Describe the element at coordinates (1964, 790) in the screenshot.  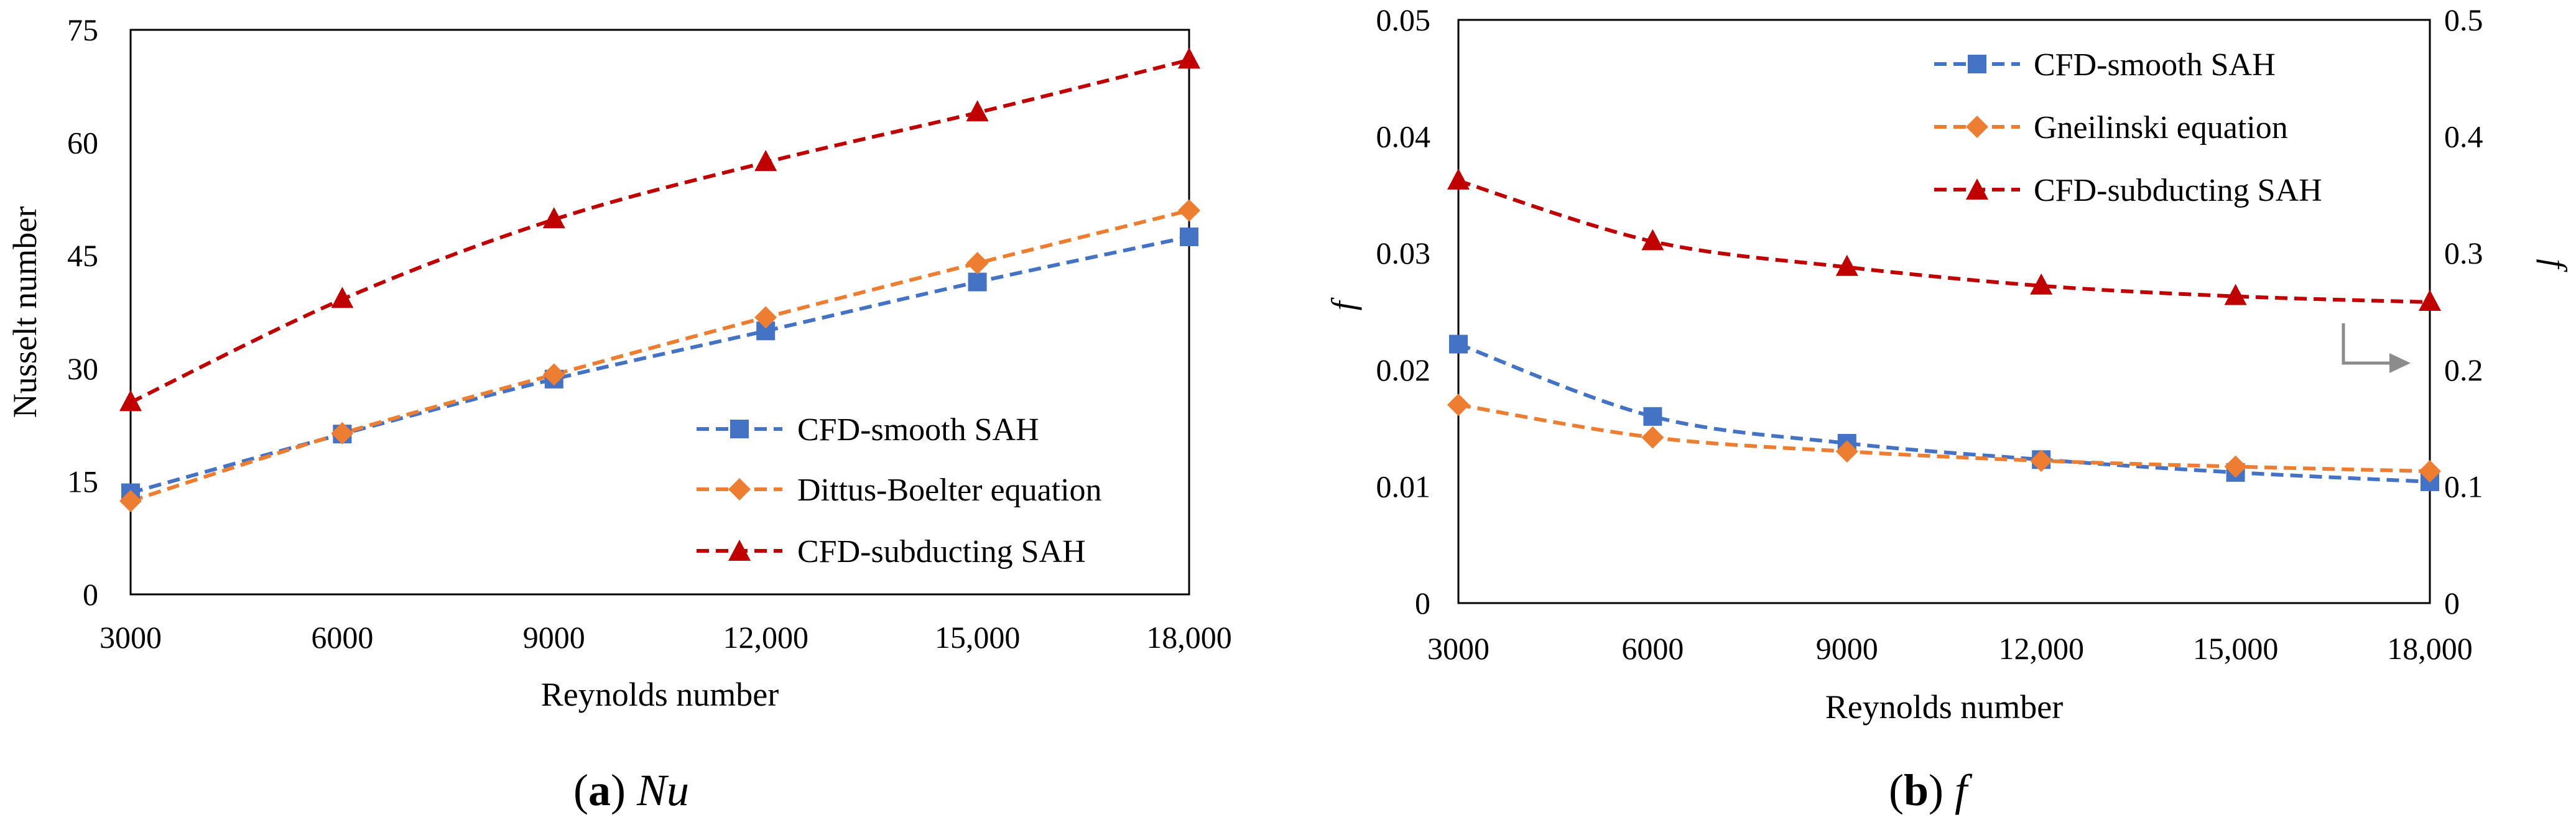
I see `caption-b-var: f` at that location.